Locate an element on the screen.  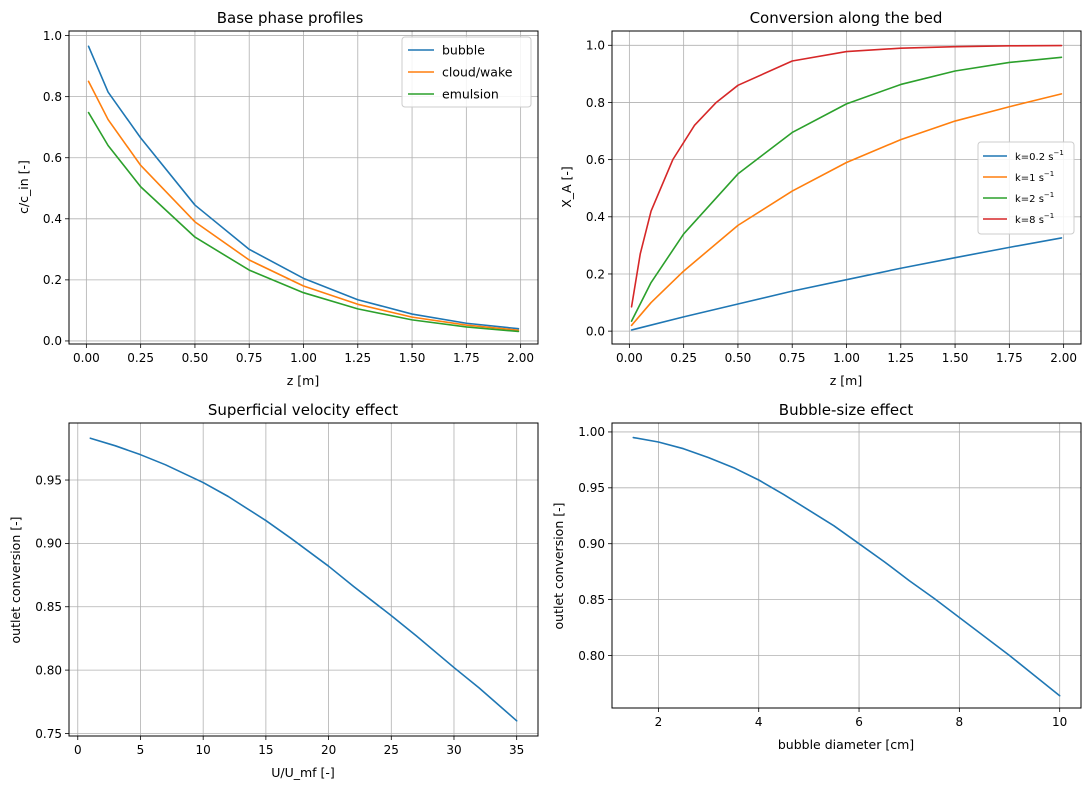
series-line-emulsion is located at coordinates (303, 222).